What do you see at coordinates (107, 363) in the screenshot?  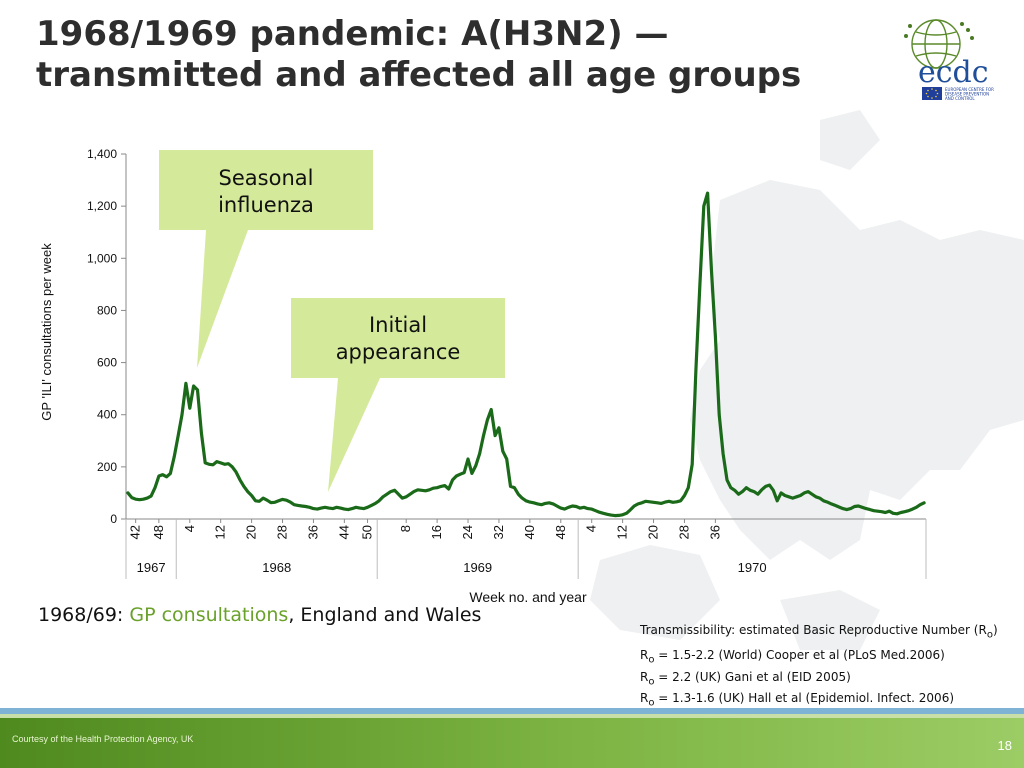 I see `y-tick-label: 600` at bounding box center [107, 363].